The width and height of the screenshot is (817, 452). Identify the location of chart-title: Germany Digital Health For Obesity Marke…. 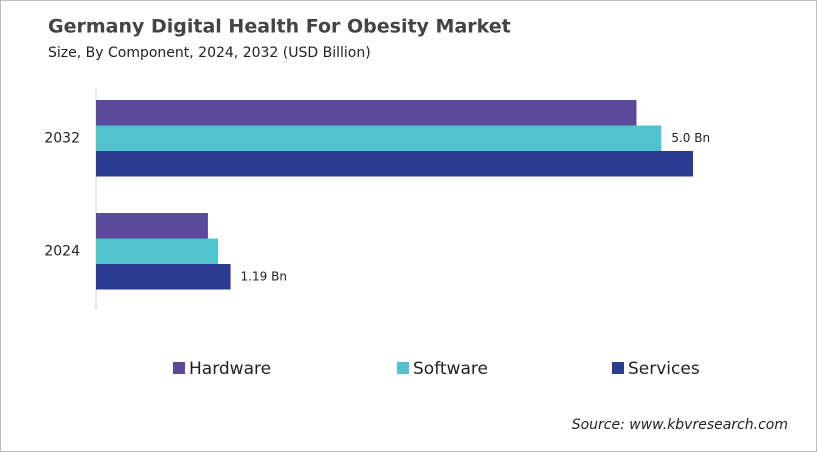
(279, 27).